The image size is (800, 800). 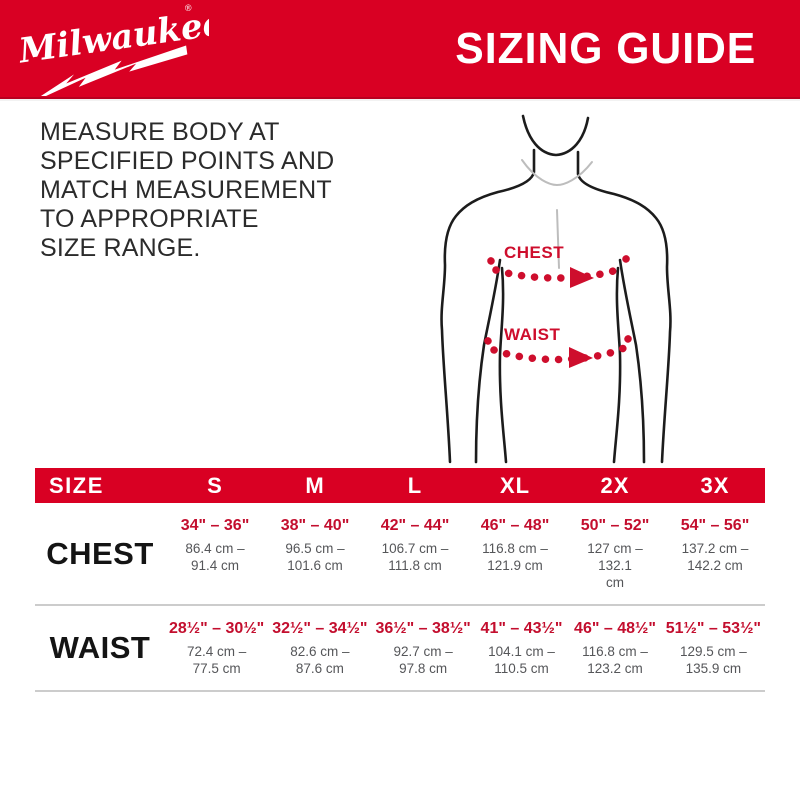 What do you see at coordinates (216, 651) in the screenshot?
I see `cm-line1: 72.4 cm –` at bounding box center [216, 651].